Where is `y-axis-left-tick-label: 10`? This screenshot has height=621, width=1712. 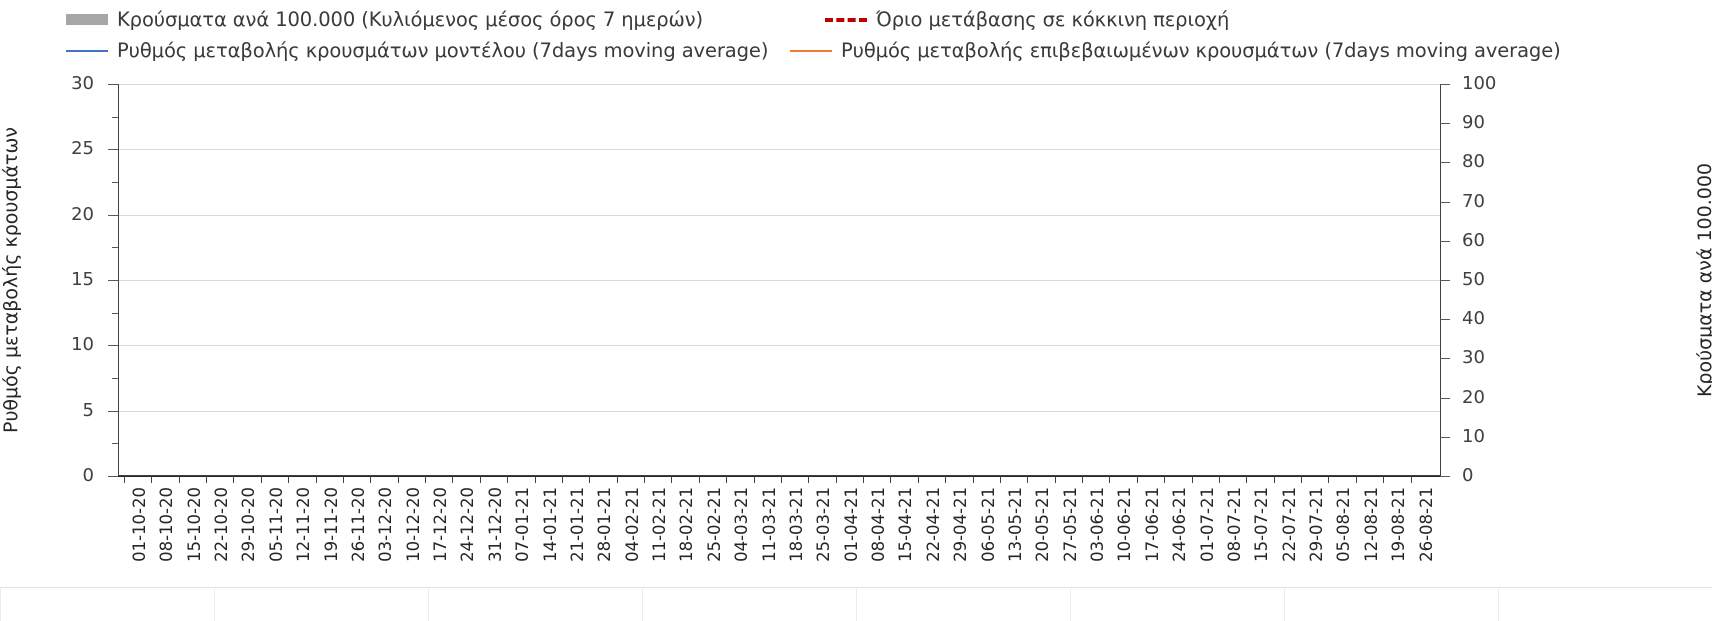
y-axis-left-tick-label: 10 is located at coordinates (82, 345).